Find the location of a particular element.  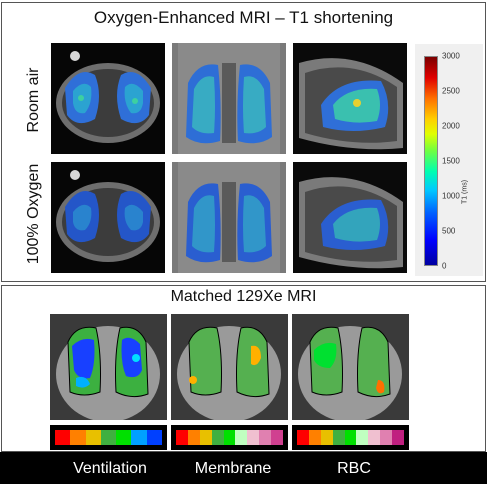

xe-rbc-map is located at coordinates (350, 367).